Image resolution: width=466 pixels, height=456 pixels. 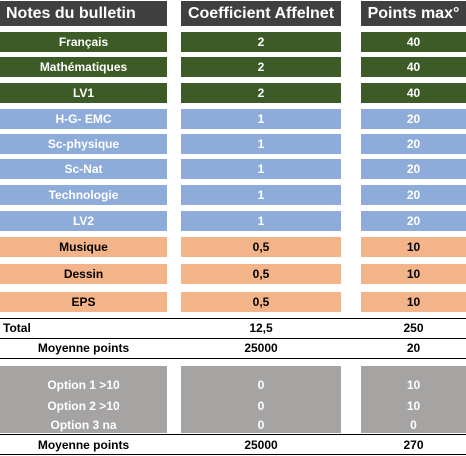 I want to click on subject-label: Dessin, so click(x=83, y=274).